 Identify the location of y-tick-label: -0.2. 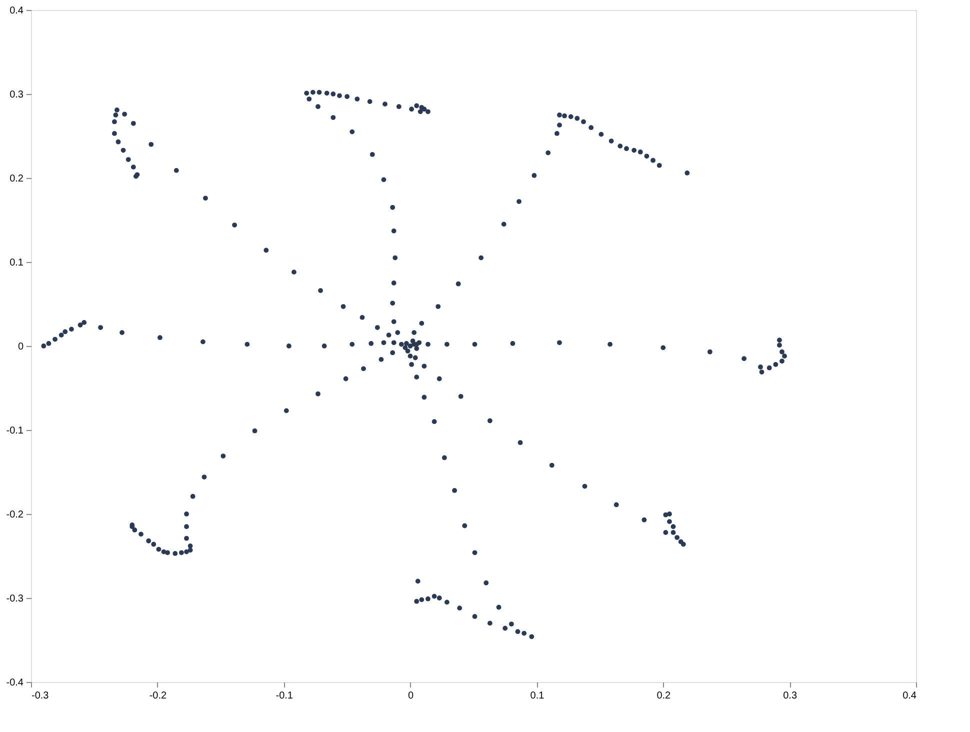
(15, 515).